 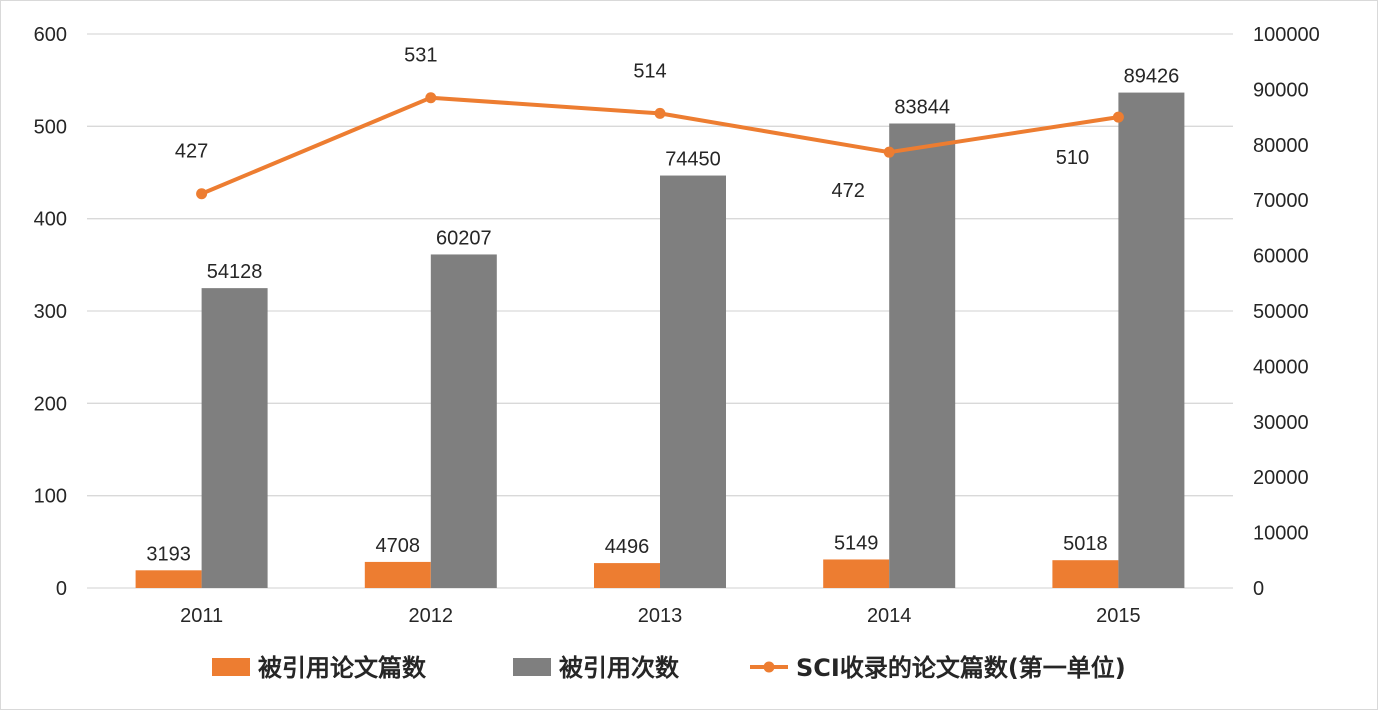 I want to click on legend-label: SCI收录的论文篇数(第一单位), so click(x=961, y=668).